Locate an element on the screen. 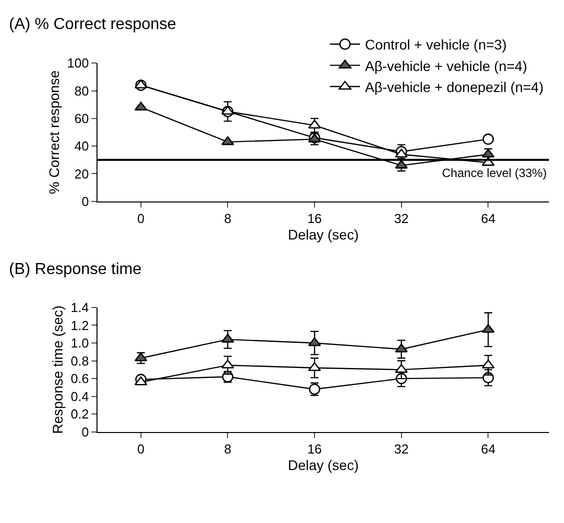  y-tick-label: 60 is located at coordinates (81, 118).